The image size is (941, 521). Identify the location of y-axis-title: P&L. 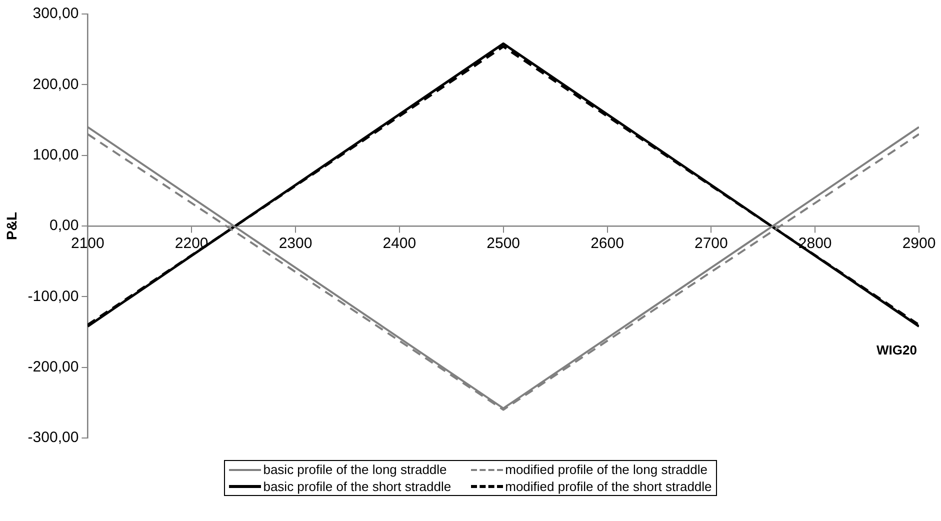
(11, 226).